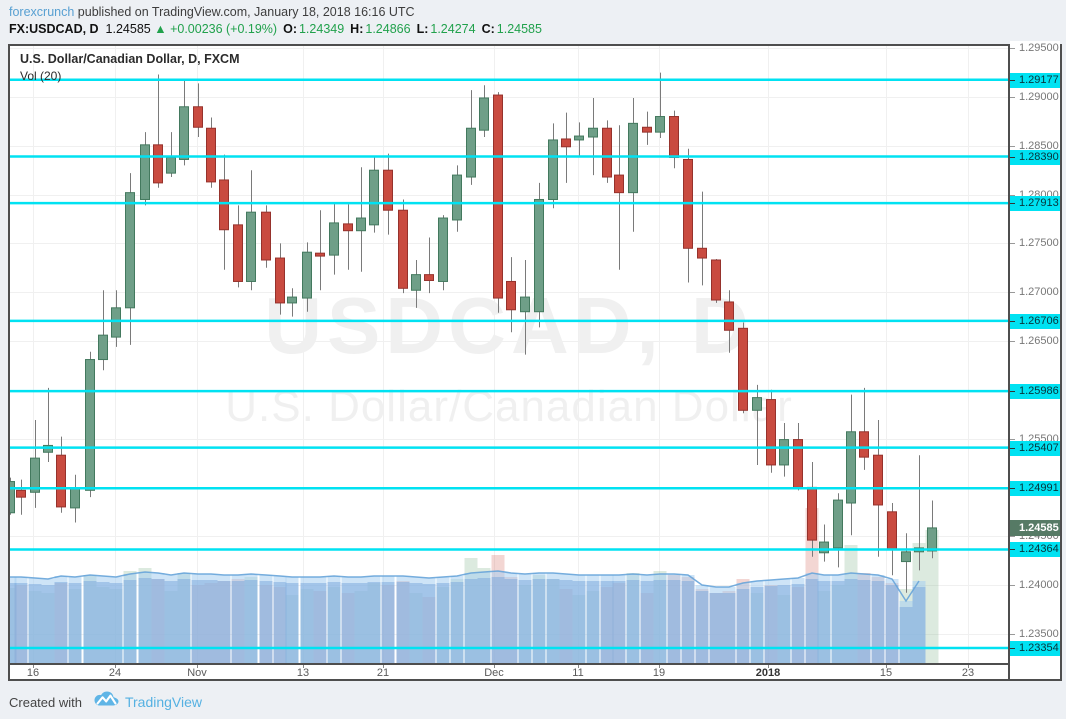  I want to click on level-price-tag: 1.25986, so click(1035, 391).